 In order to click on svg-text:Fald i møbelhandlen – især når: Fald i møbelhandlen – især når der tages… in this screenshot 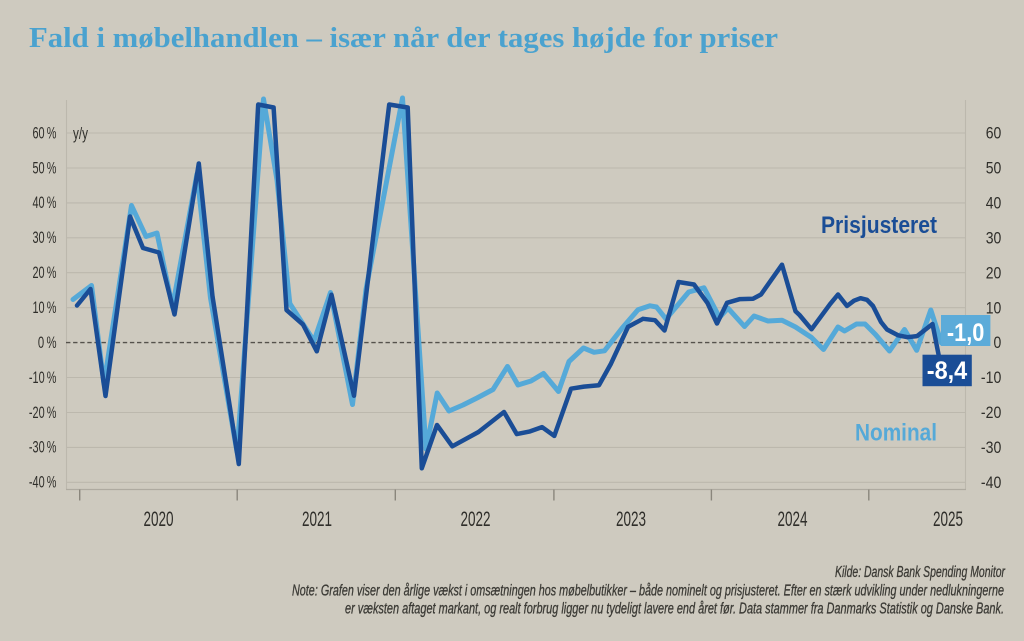, I will do `click(403, 38)`.